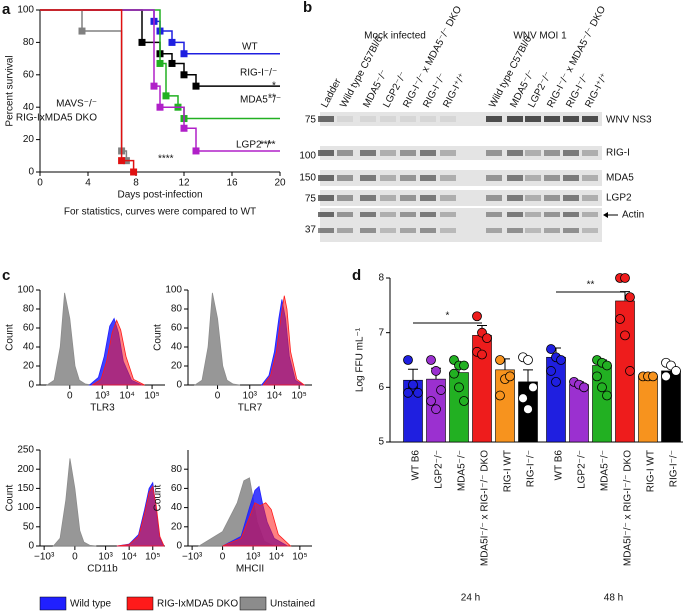 The image size is (685, 616). Describe the element at coordinates (461, 119) in the screenshot. I see `blot-strip` at that location.